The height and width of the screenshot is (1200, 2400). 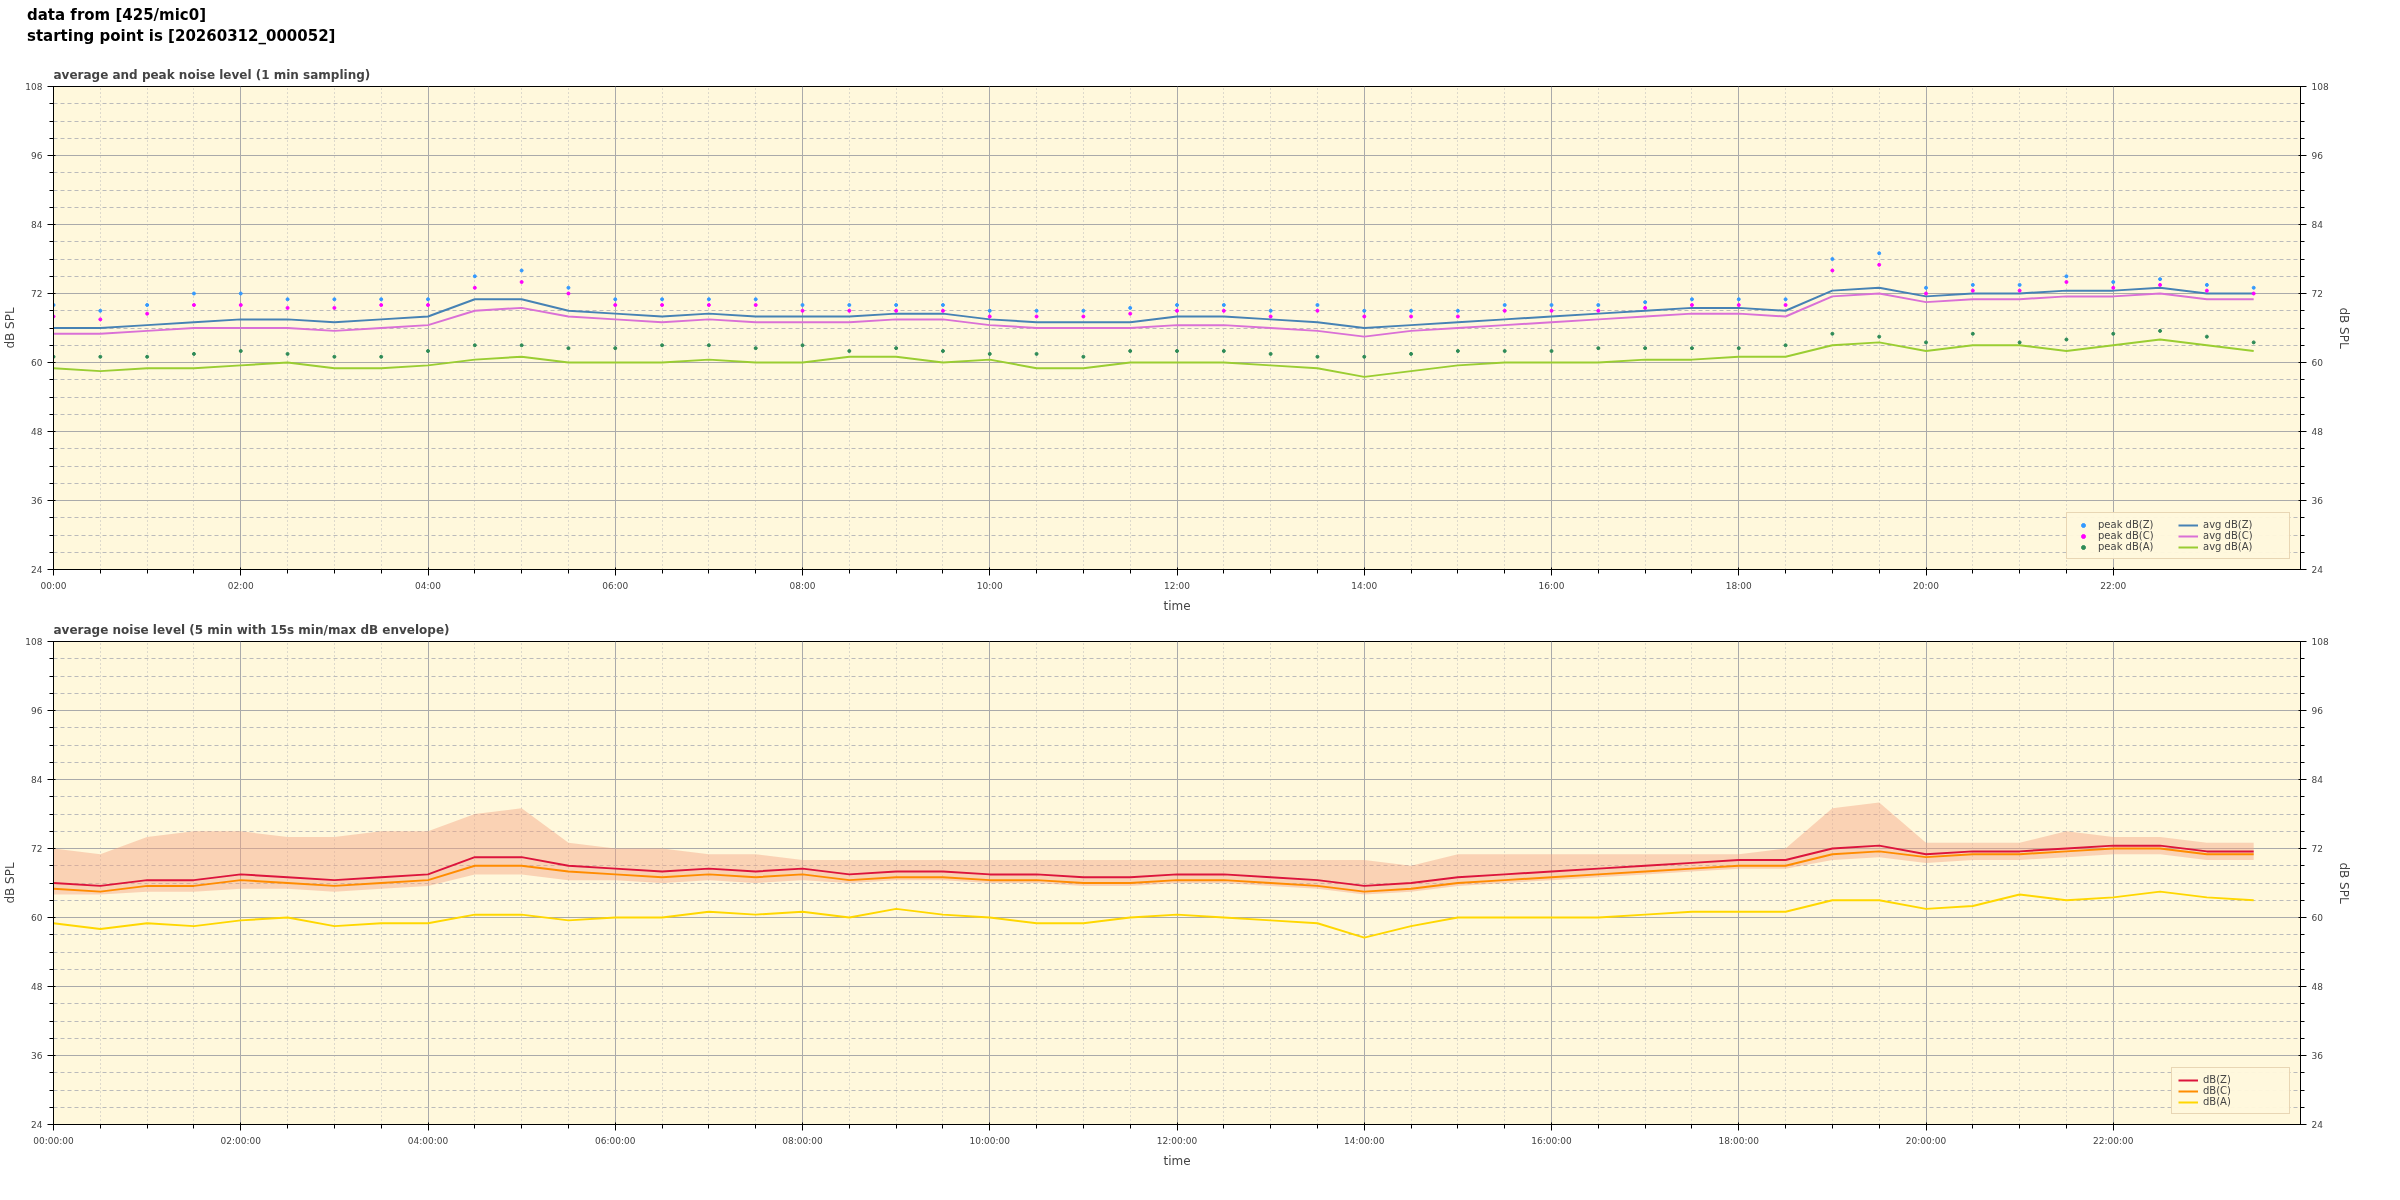 What do you see at coordinates (1551, 585) in the screenshot?
I see `x-tick-label: 16:00` at bounding box center [1551, 585].